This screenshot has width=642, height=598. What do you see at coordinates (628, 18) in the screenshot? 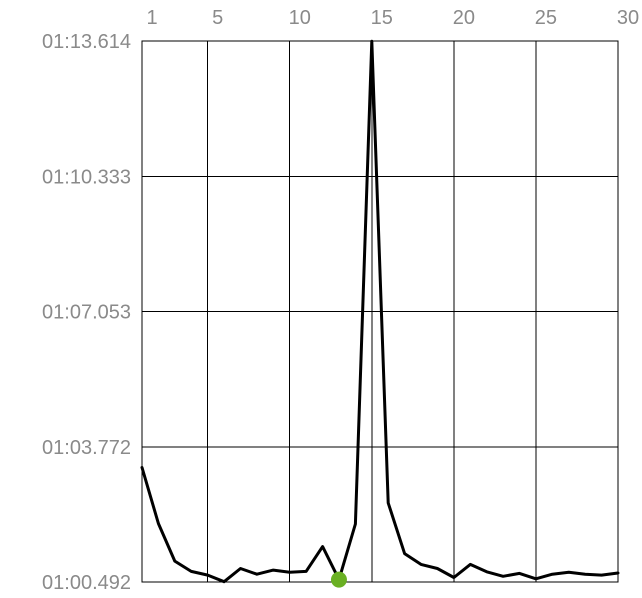
I see `x-tick-label: 30` at bounding box center [628, 18].